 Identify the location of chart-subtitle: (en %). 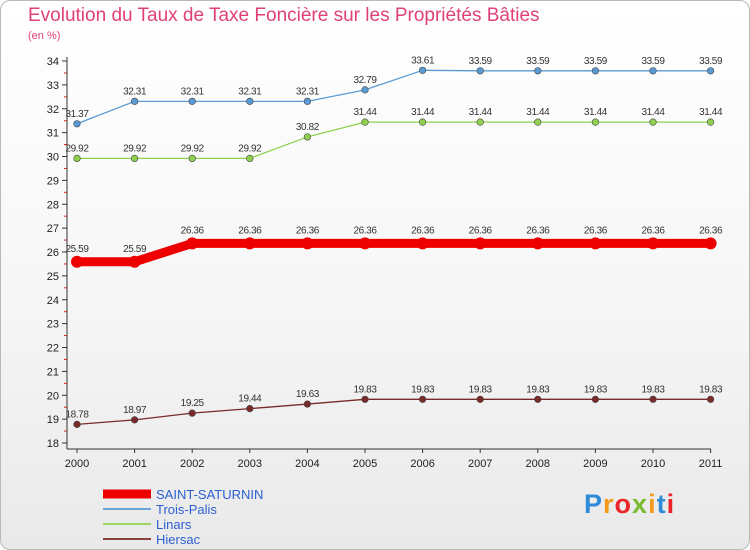
(44, 36).